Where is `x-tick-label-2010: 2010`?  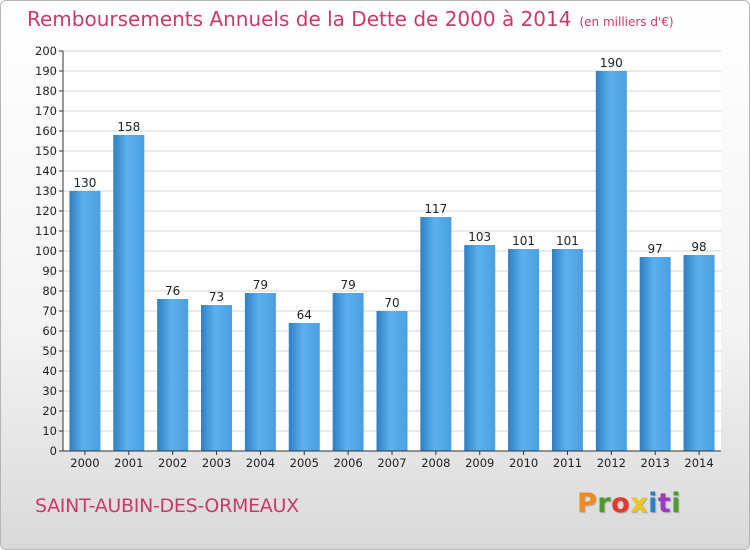 x-tick-label-2010: 2010 is located at coordinates (523, 463).